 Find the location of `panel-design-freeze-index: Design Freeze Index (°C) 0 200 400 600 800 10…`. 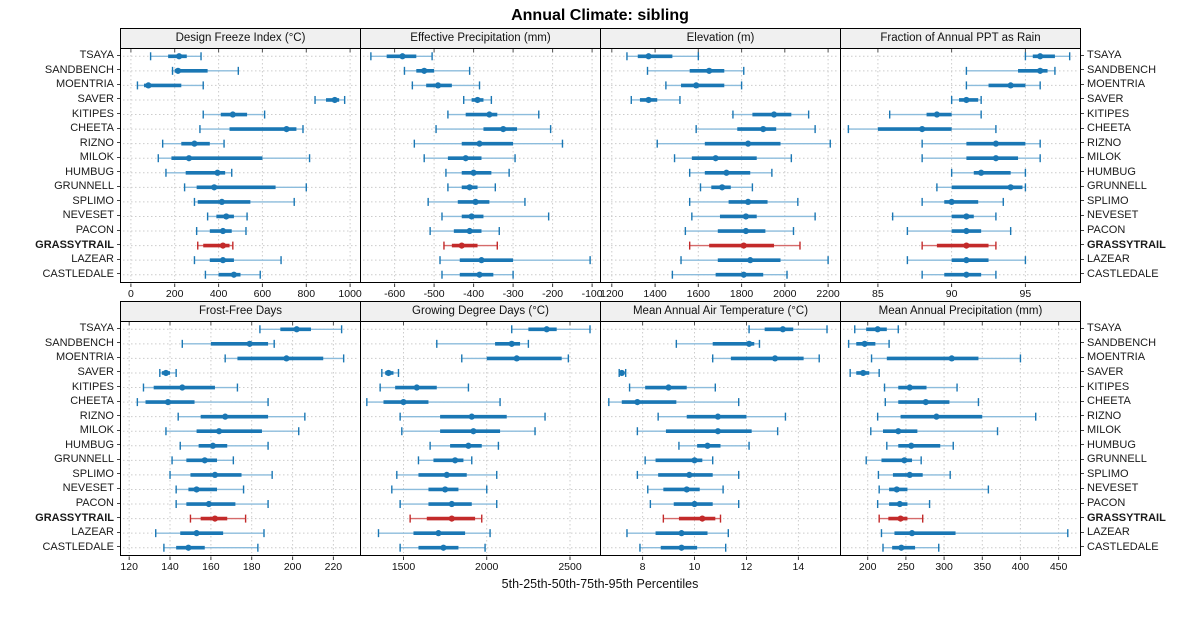

panel-design-freeze-index: Design Freeze Index (°C) 0 200 400 600 800 10… is located at coordinates (241, 164).